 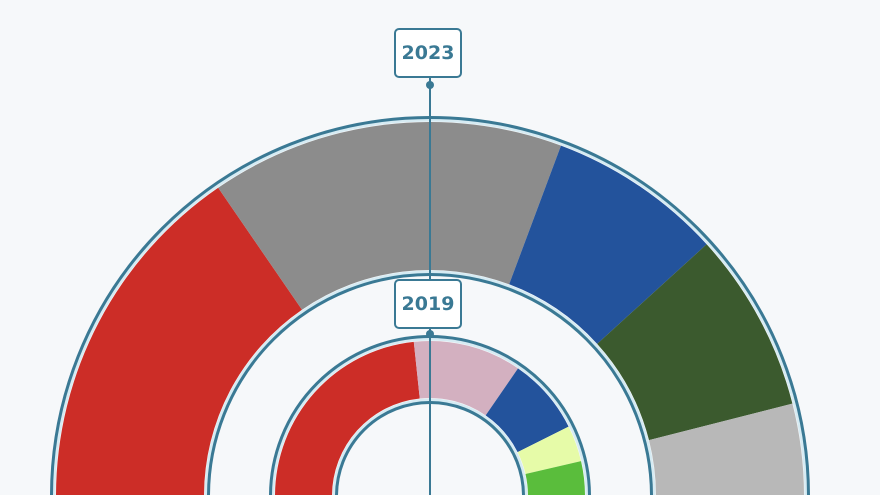 What do you see at coordinates (430, 85) in the screenshot?
I see `pointer-dot-2023` at bounding box center [430, 85].